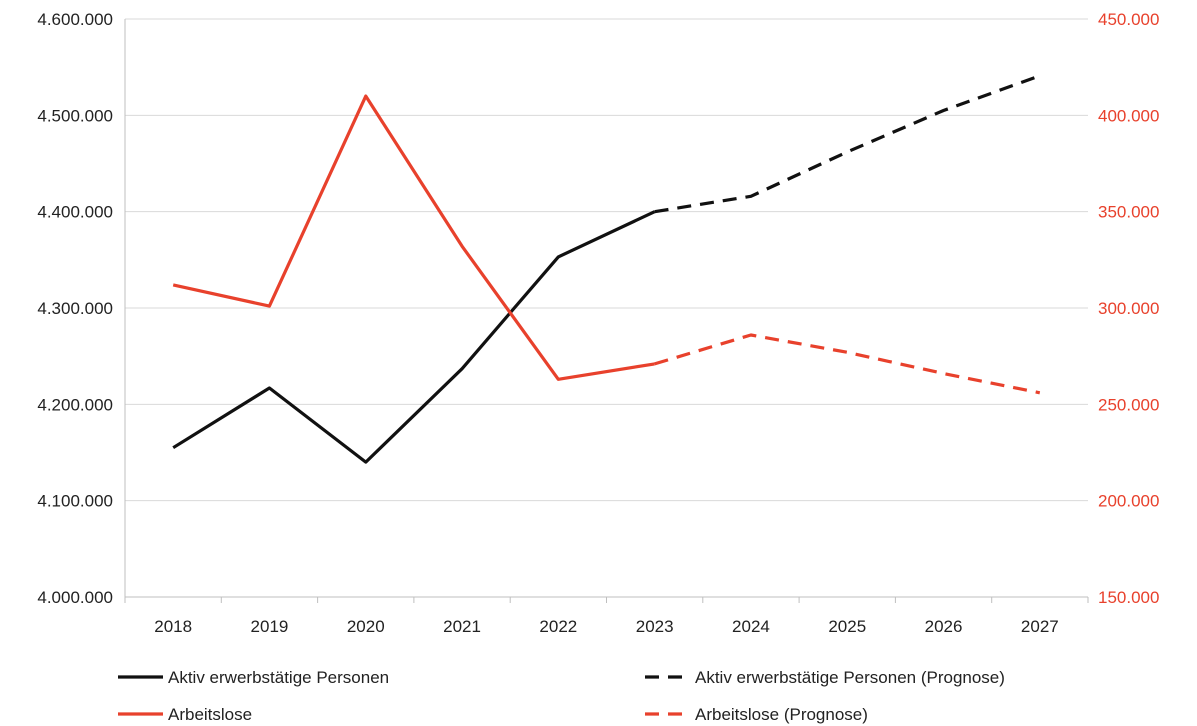  What do you see at coordinates (1128, 115) in the screenshot?
I see `right-axis-tick-label: 400.000` at bounding box center [1128, 115].